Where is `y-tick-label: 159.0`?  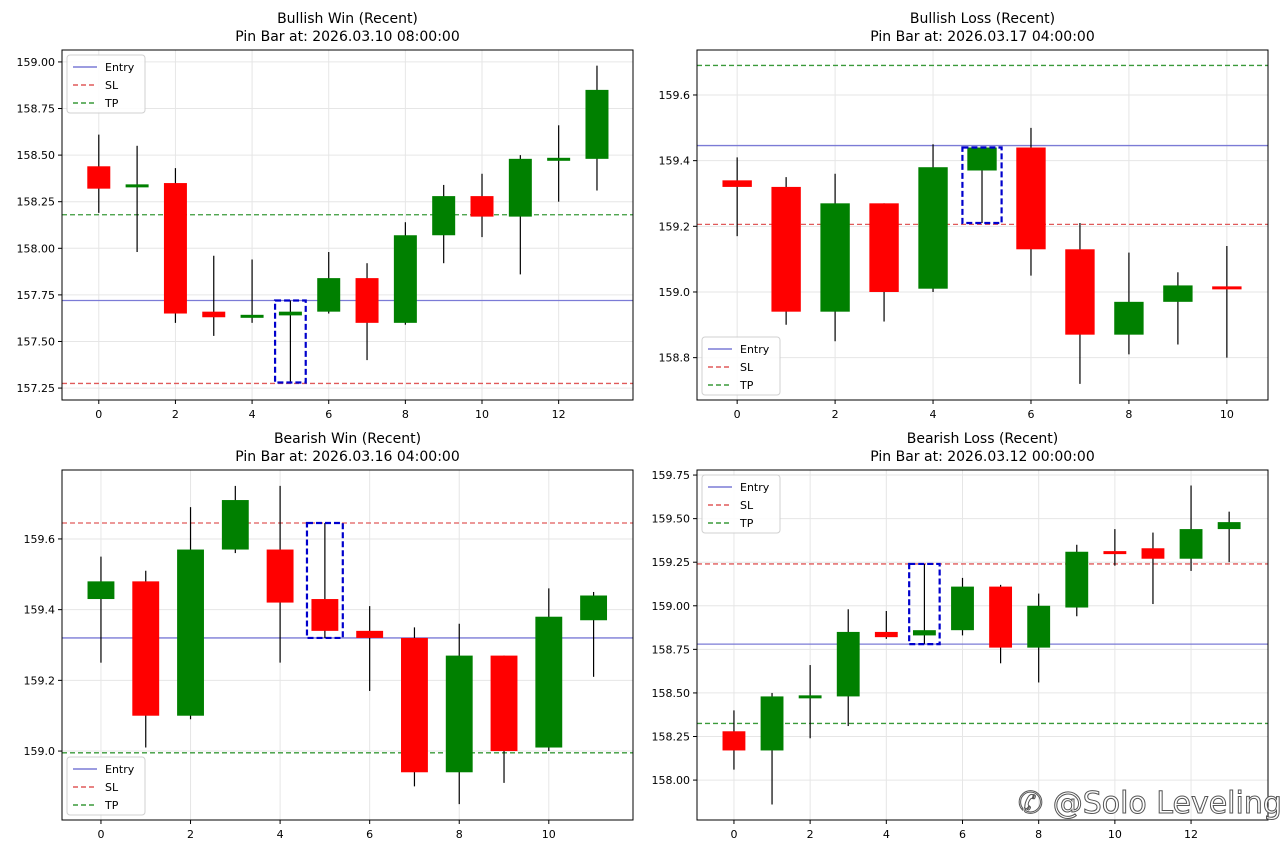 y-tick-label: 159.0 is located at coordinates (675, 292).